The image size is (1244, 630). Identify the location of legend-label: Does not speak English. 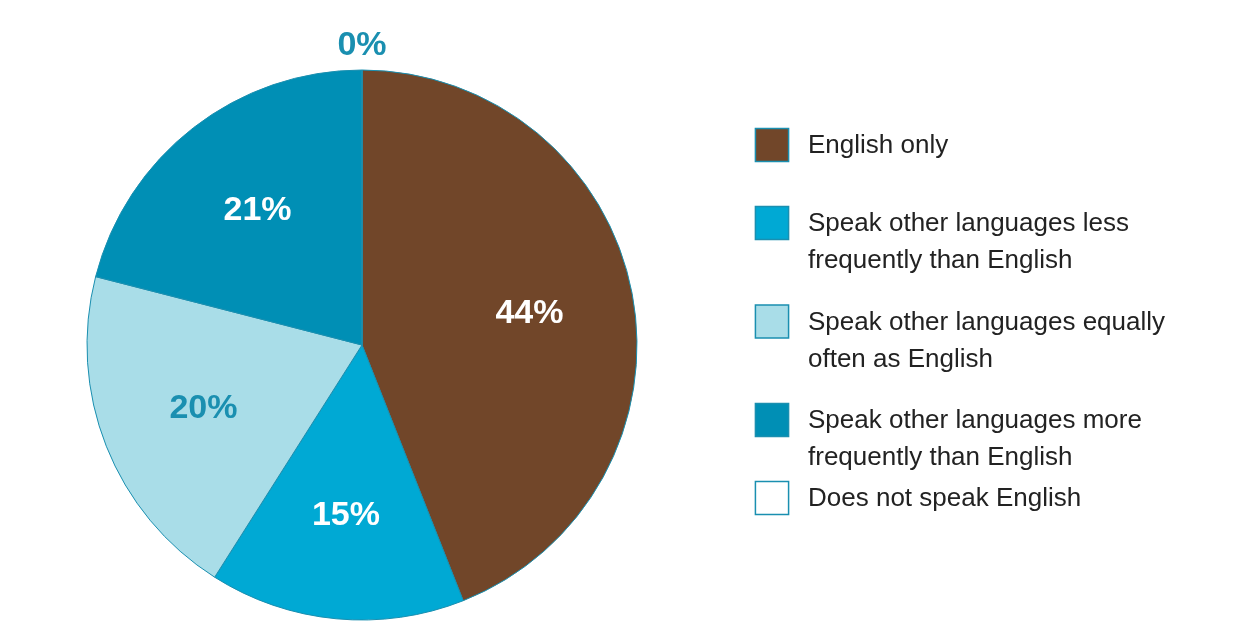
(945, 497).